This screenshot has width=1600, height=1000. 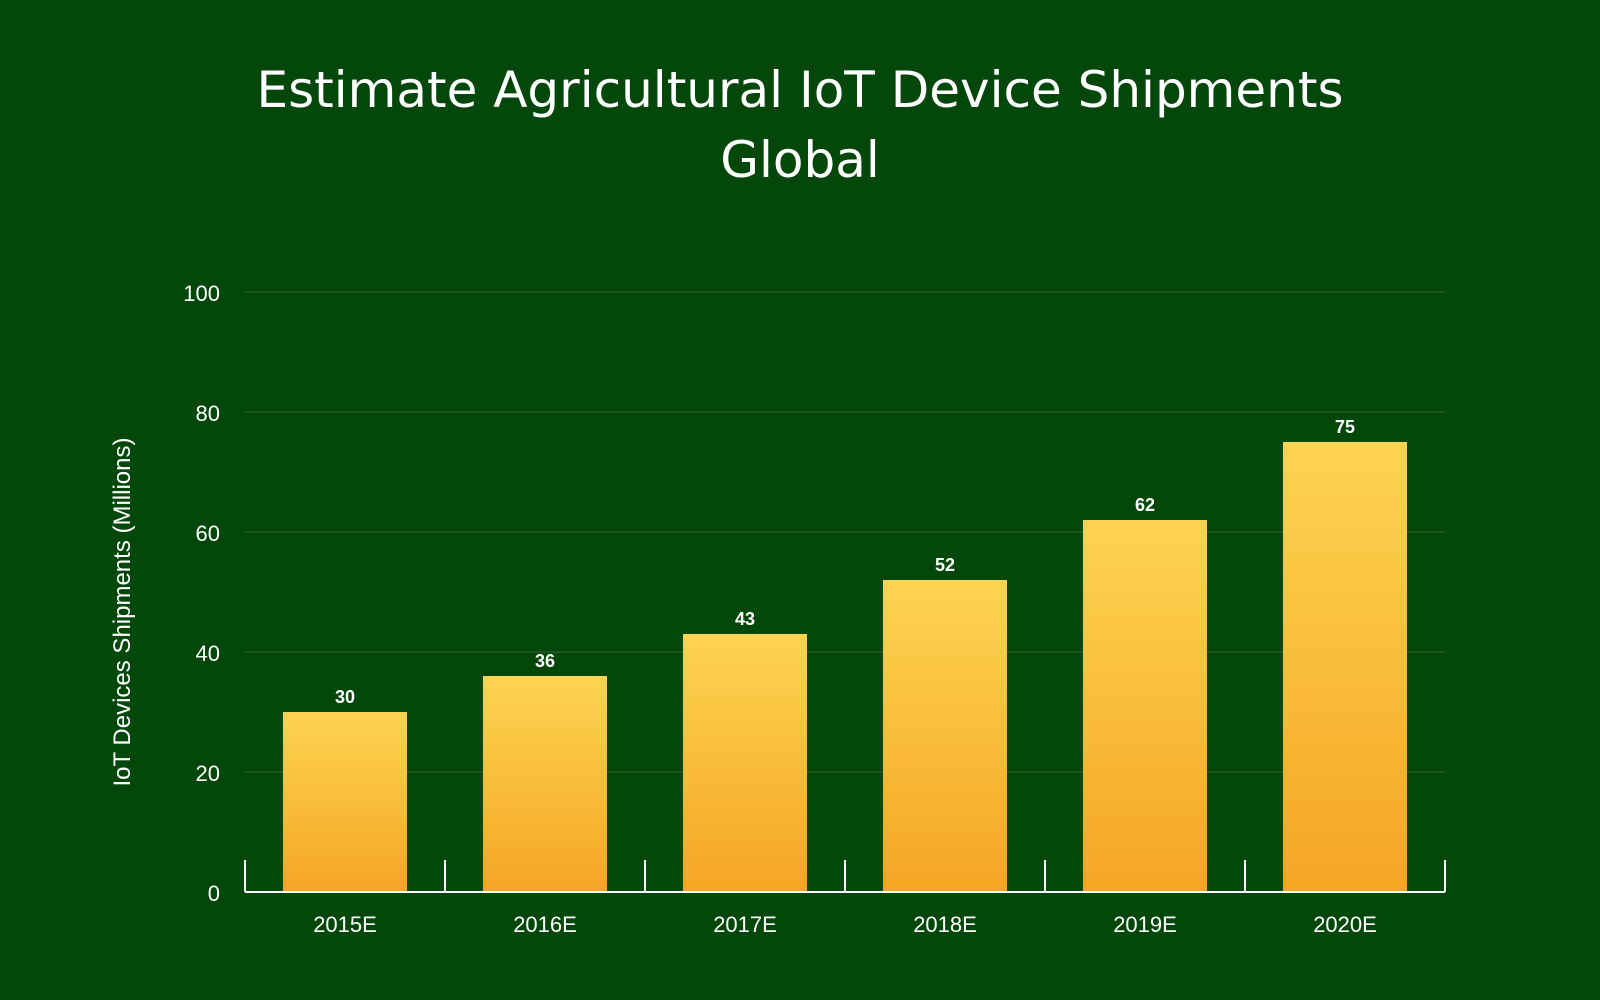 What do you see at coordinates (1145, 505) in the screenshot?
I see `data-label: 62` at bounding box center [1145, 505].